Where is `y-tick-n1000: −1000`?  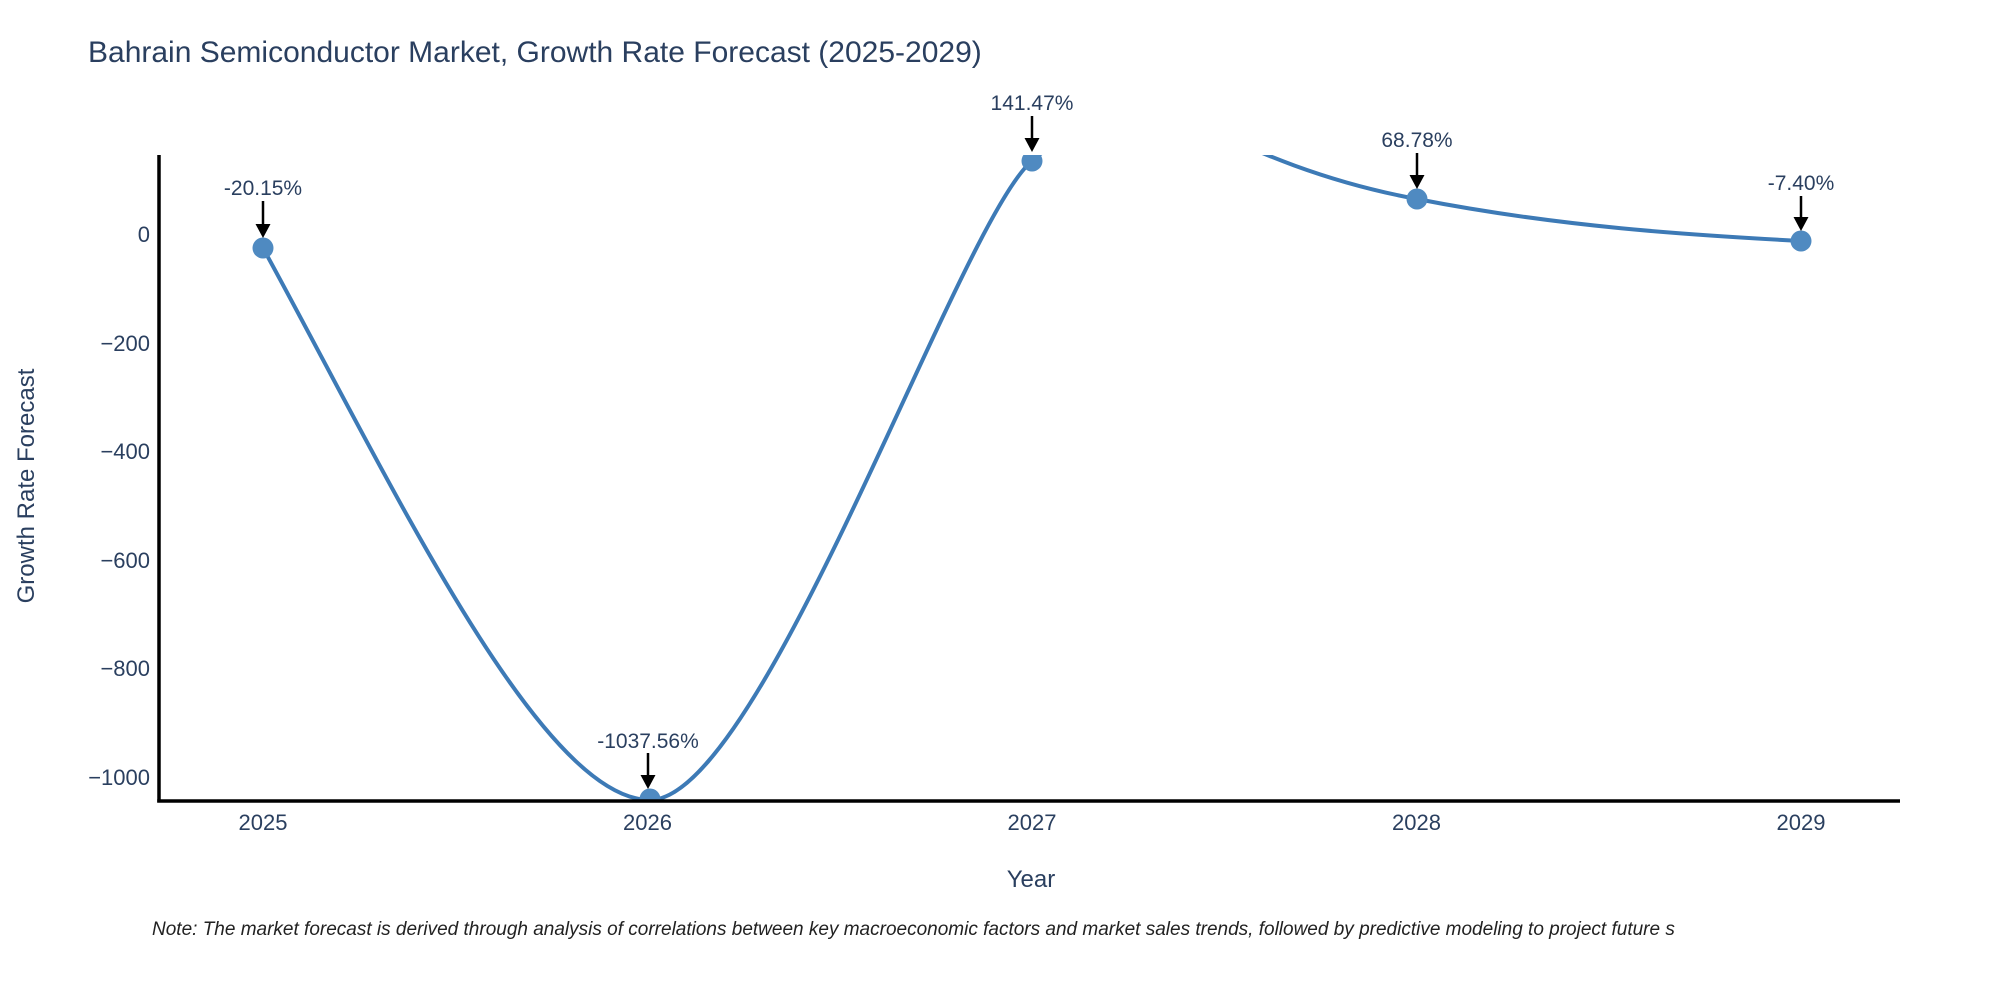
y-tick-n1000: −1000 is located at coordinates (119, 777).